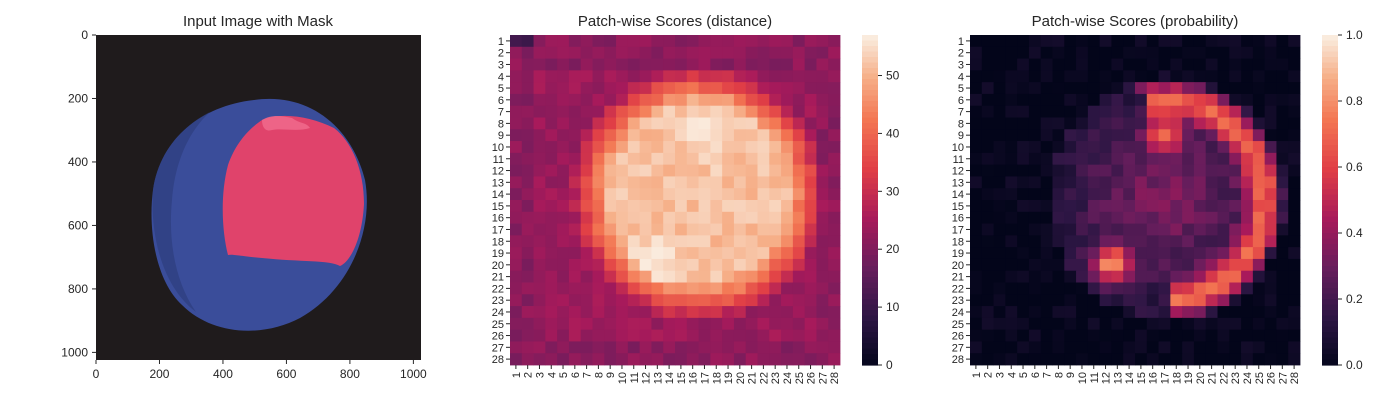  Describe the element at coordinates (958, 348) in the screenshot. I see `y-tick-label: 27` at that location.